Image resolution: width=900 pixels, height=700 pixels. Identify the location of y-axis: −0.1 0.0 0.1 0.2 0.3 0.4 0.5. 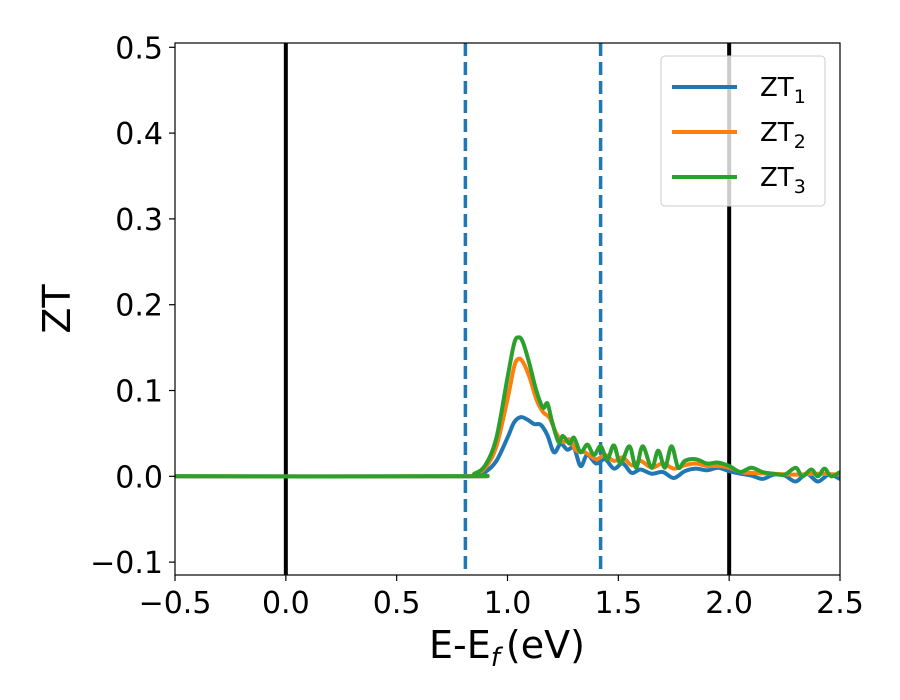
(132, 306).